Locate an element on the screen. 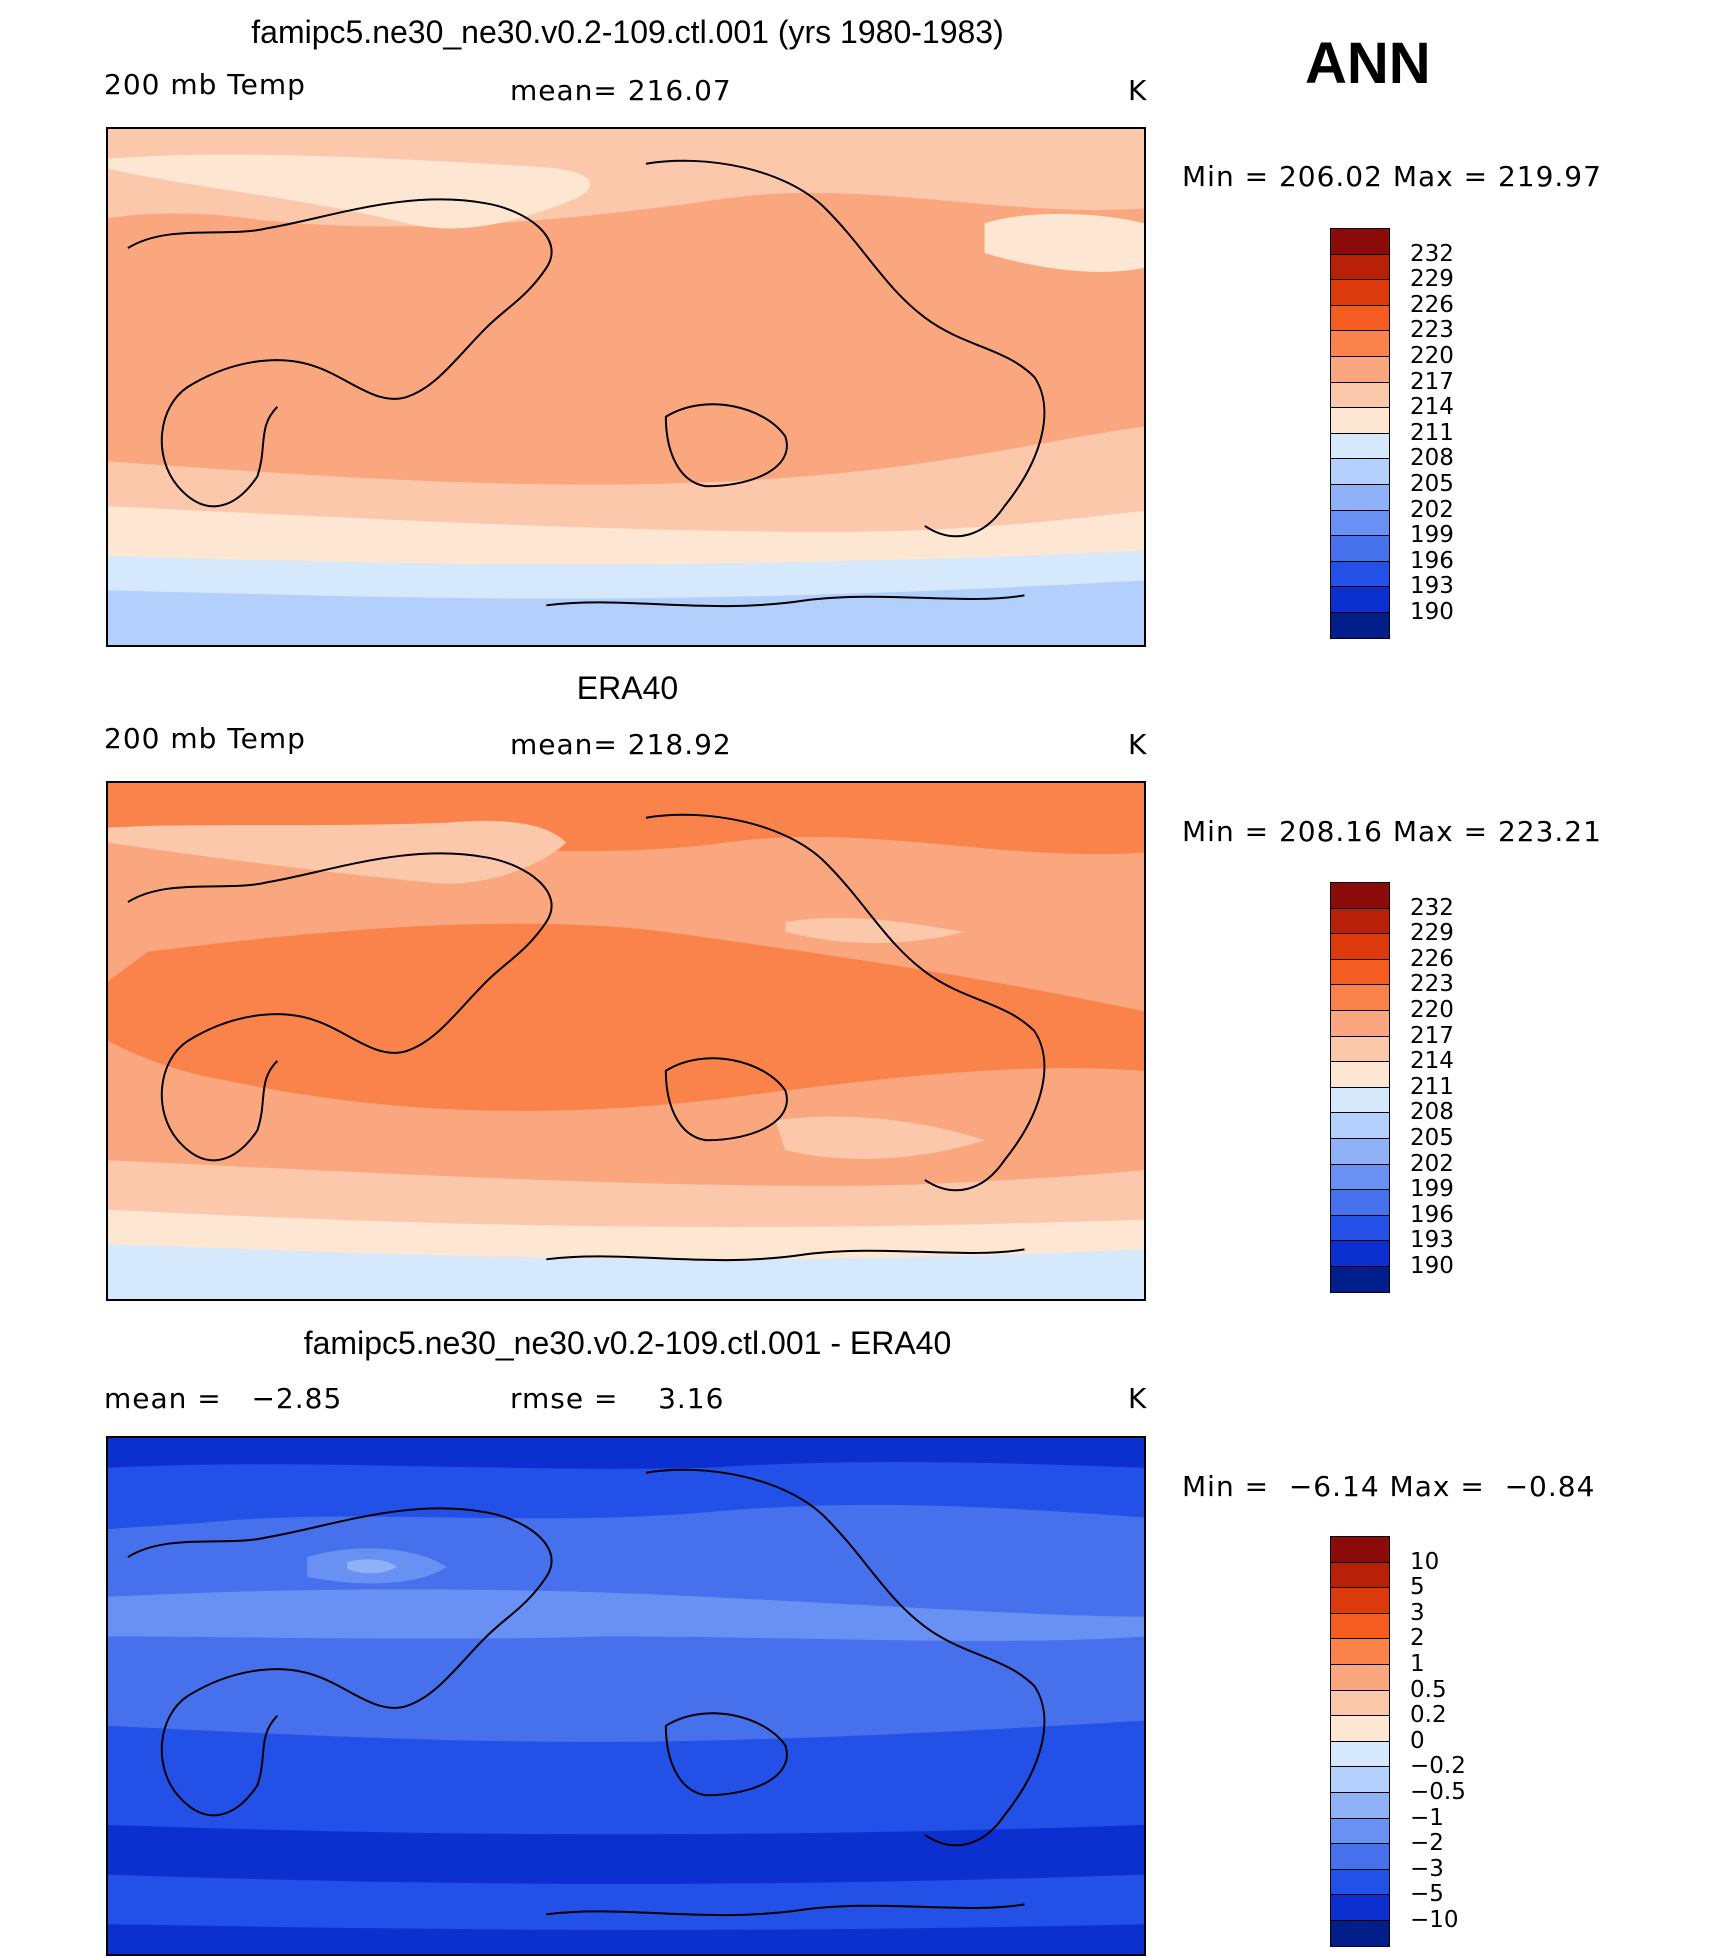 Image resolution: width=1710 pixels, height=1958 pixels. p3-band-subtrop is located at coordinates (626, 1615).